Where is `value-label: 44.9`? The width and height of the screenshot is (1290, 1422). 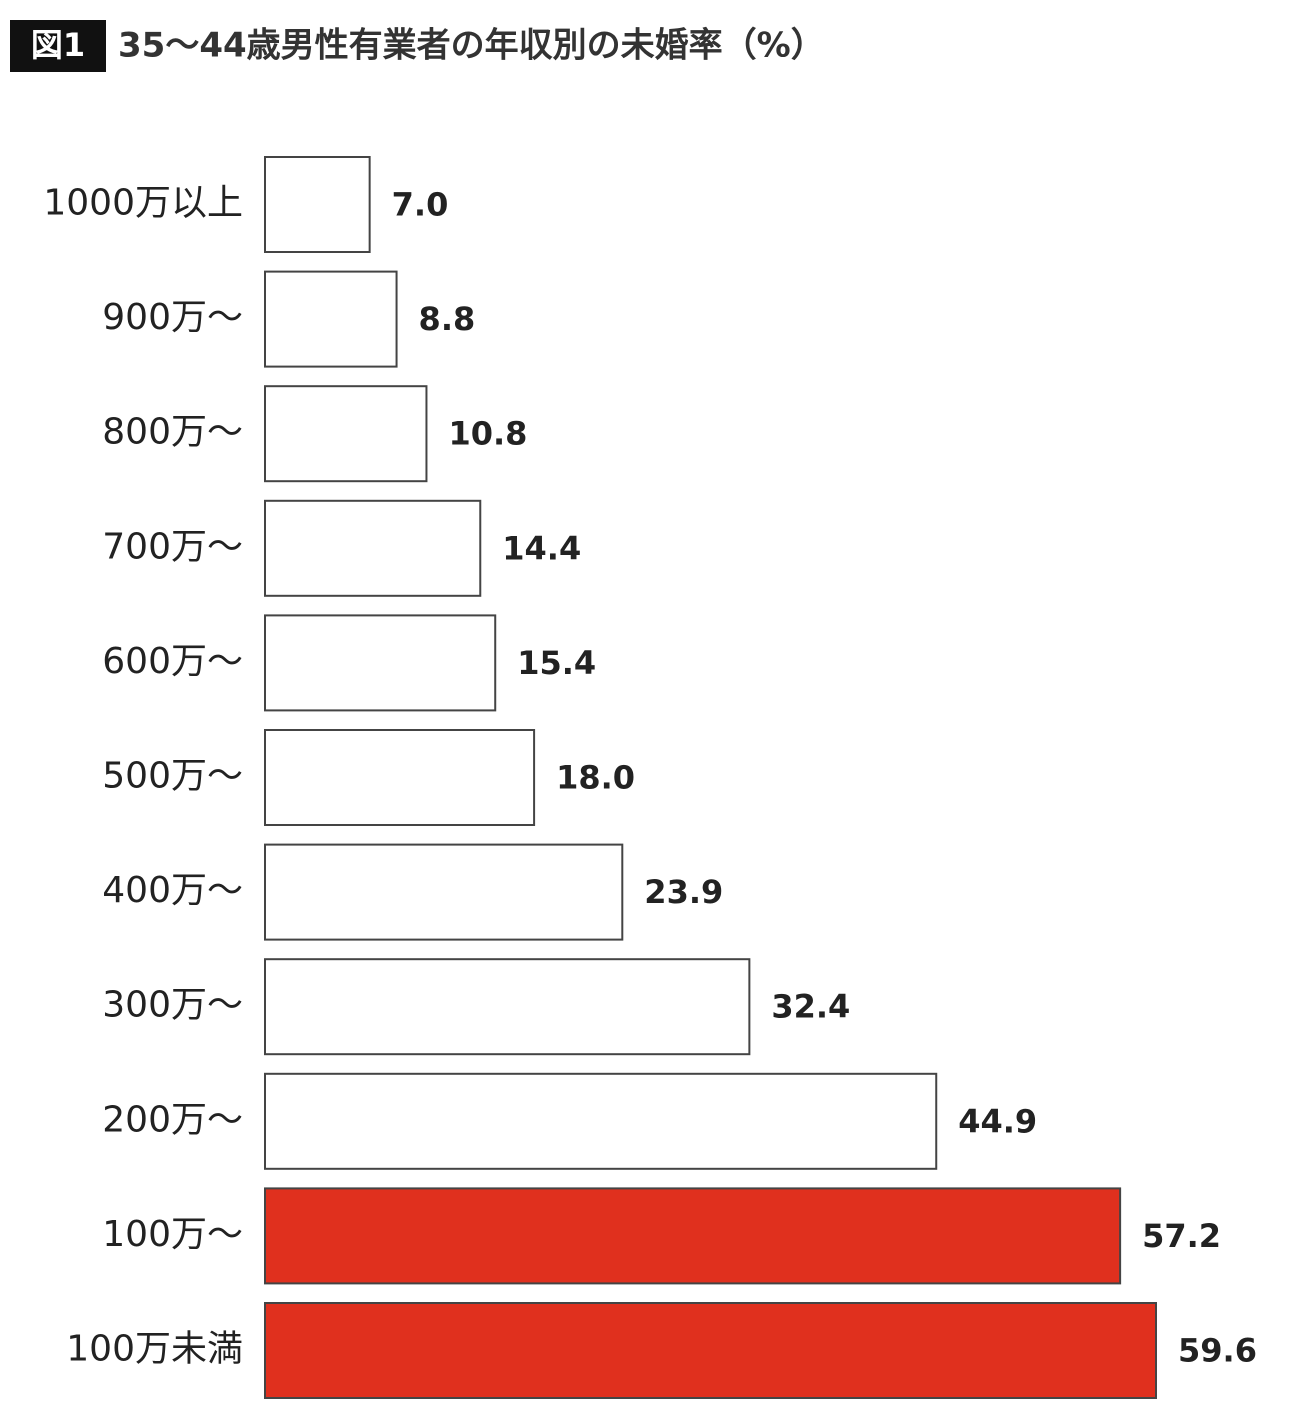
value-label: 44.9 is located at coordinates (997, 1121).